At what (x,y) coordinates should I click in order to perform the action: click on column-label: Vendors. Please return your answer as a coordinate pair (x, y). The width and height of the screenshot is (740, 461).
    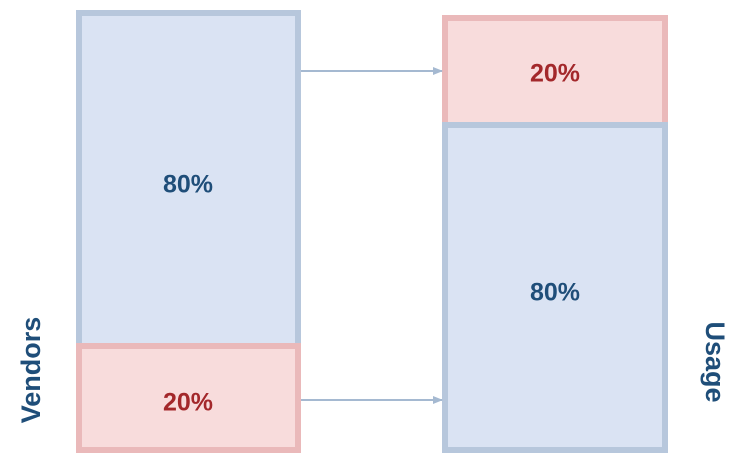
    Looking at the image, I should click on (31, 370).